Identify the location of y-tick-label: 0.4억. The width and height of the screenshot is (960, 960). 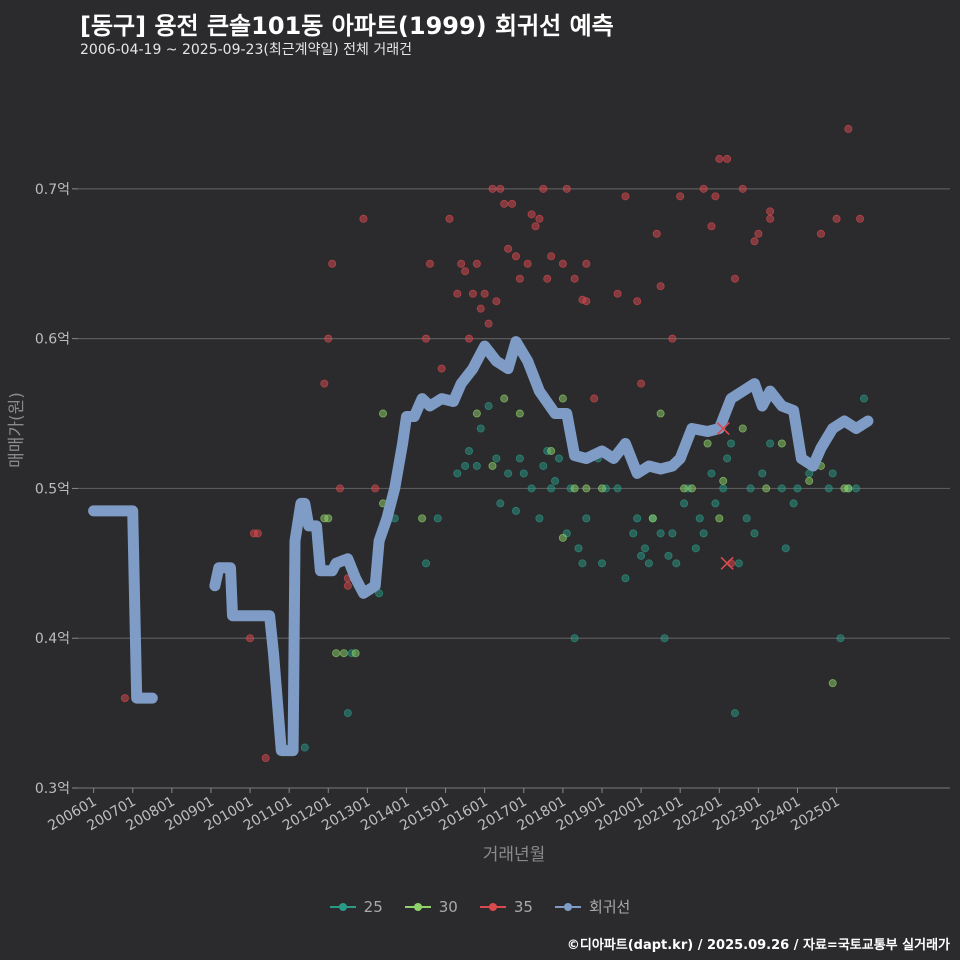
(52, 639).